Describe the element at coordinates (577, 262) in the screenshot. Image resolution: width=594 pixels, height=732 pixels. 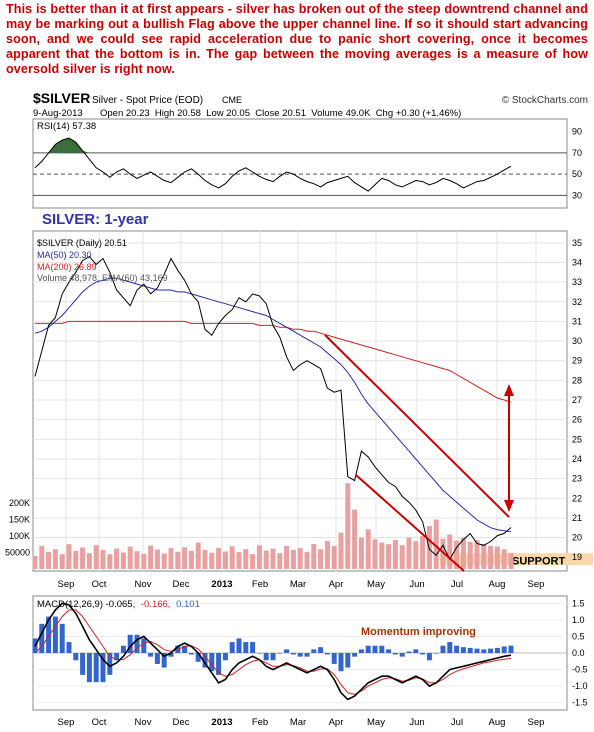
I see `price-y-tick-label: 34` at that location.